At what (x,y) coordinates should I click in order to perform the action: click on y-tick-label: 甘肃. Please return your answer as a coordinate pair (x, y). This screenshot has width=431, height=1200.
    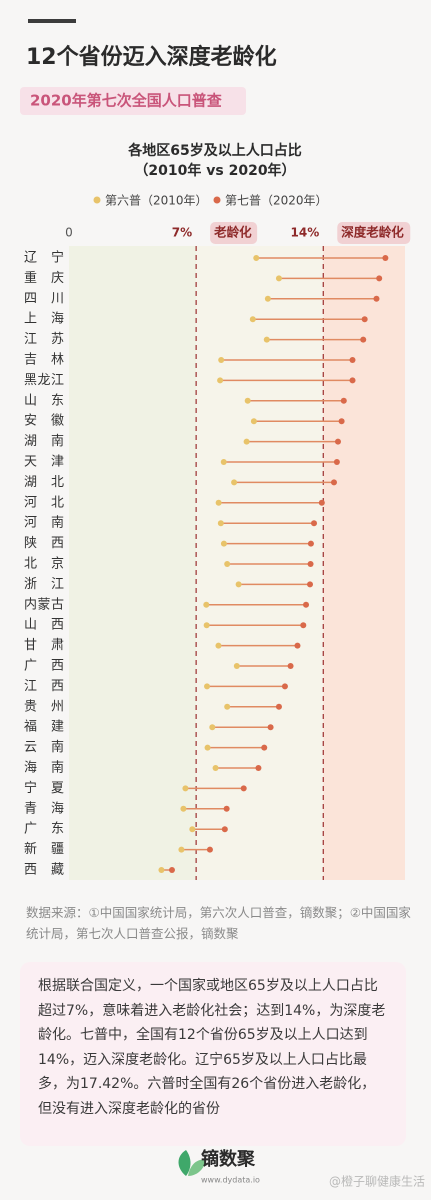
    Looking at the image, I should click on (44, 645).